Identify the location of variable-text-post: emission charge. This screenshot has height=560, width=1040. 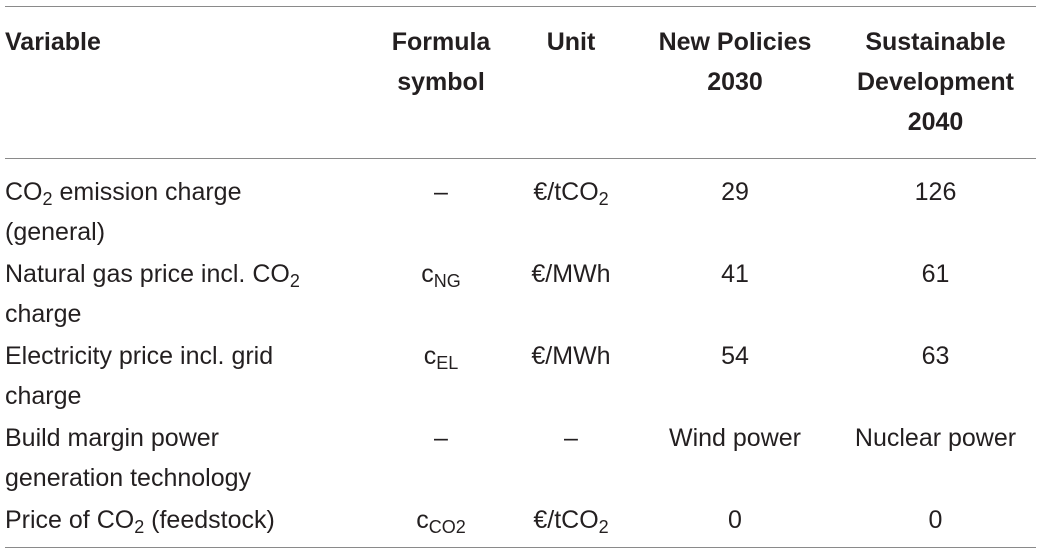
(147, 192).